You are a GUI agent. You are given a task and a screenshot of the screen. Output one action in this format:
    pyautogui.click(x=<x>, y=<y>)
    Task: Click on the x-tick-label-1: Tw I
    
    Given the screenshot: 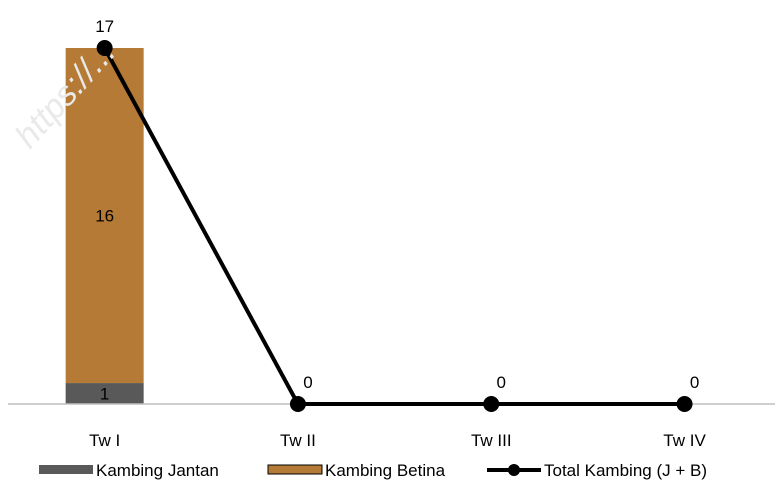 What is the action you would take?
    pyautogui.click(x=104, y=440)
    